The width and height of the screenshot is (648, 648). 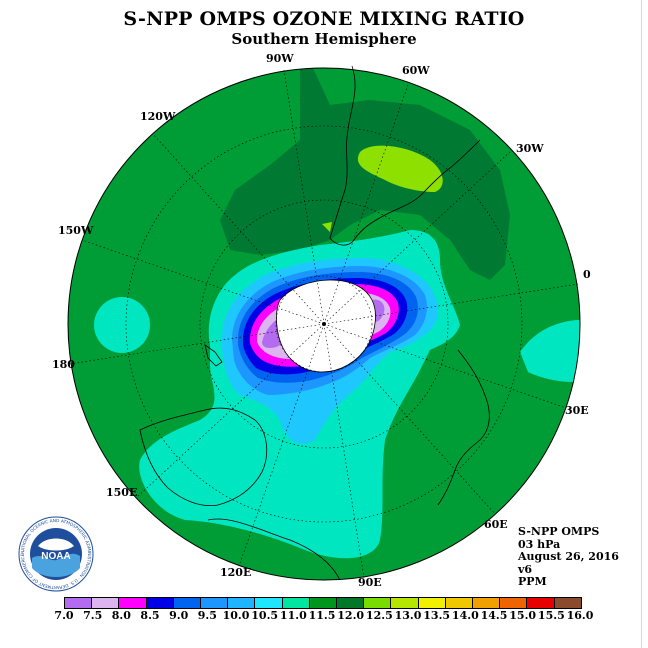 I want to click on colorbar-tick-label: 12.0, so click(x=351, y=615).